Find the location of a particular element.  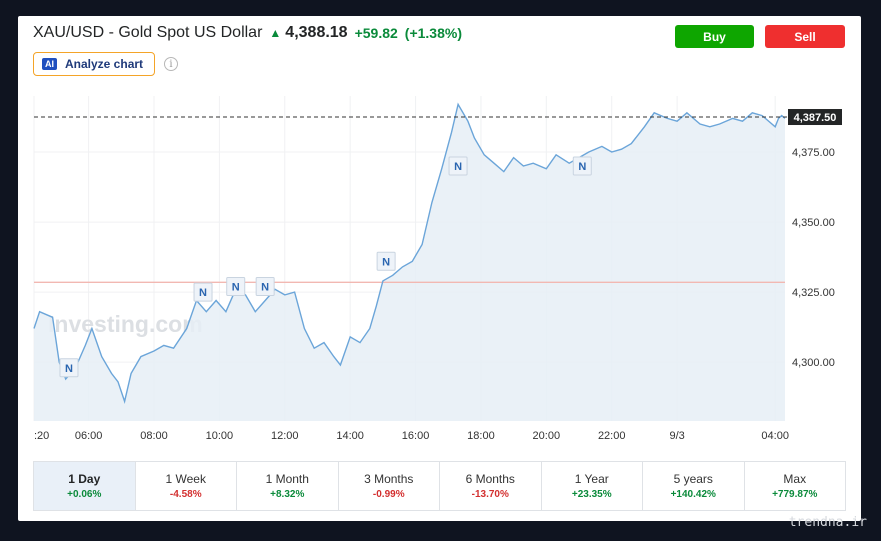

period-change: +779.87% is located at coordinates (795, 494).